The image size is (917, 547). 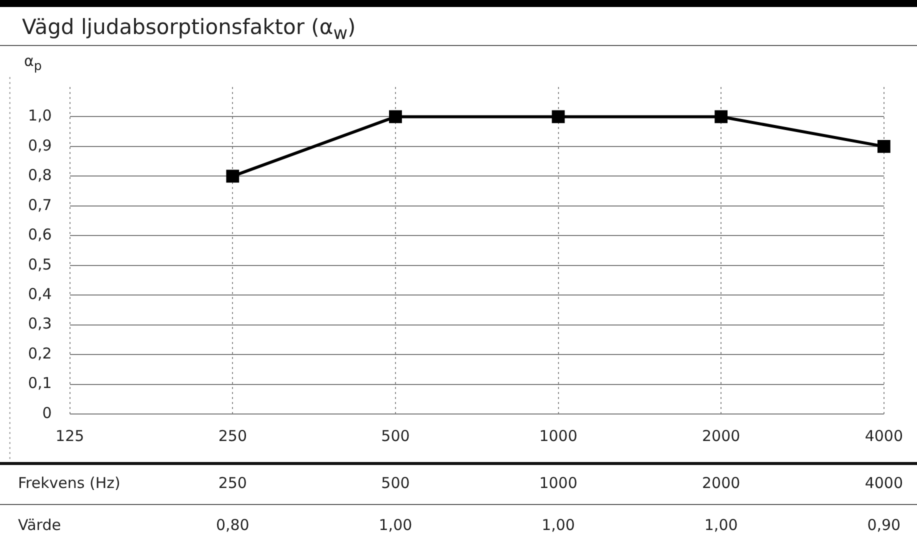 What do you see at coordinates (40, 264) in the screenshot?
I see `y-tick-label: 0,5` at bounding box center [40, 264].